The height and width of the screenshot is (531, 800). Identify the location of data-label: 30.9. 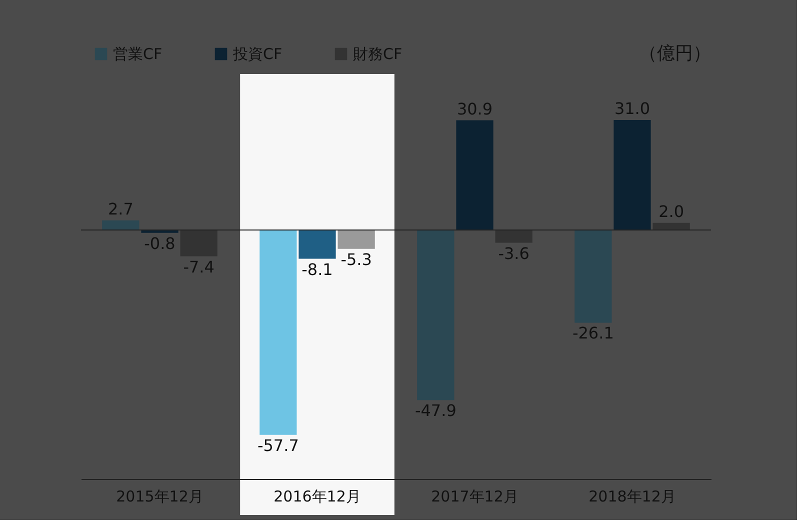
(474, 108).